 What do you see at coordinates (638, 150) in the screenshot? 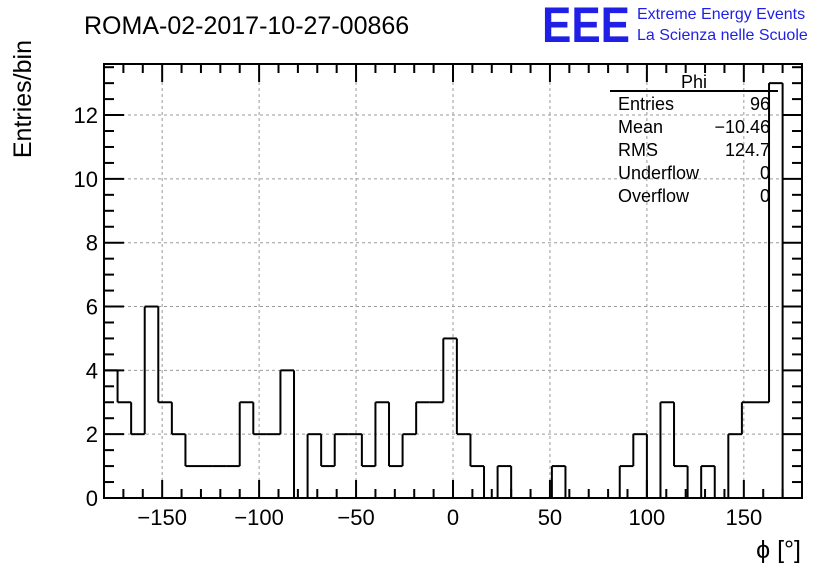
I see `stats-row-label: RMS` at bounding box center [638, 150].